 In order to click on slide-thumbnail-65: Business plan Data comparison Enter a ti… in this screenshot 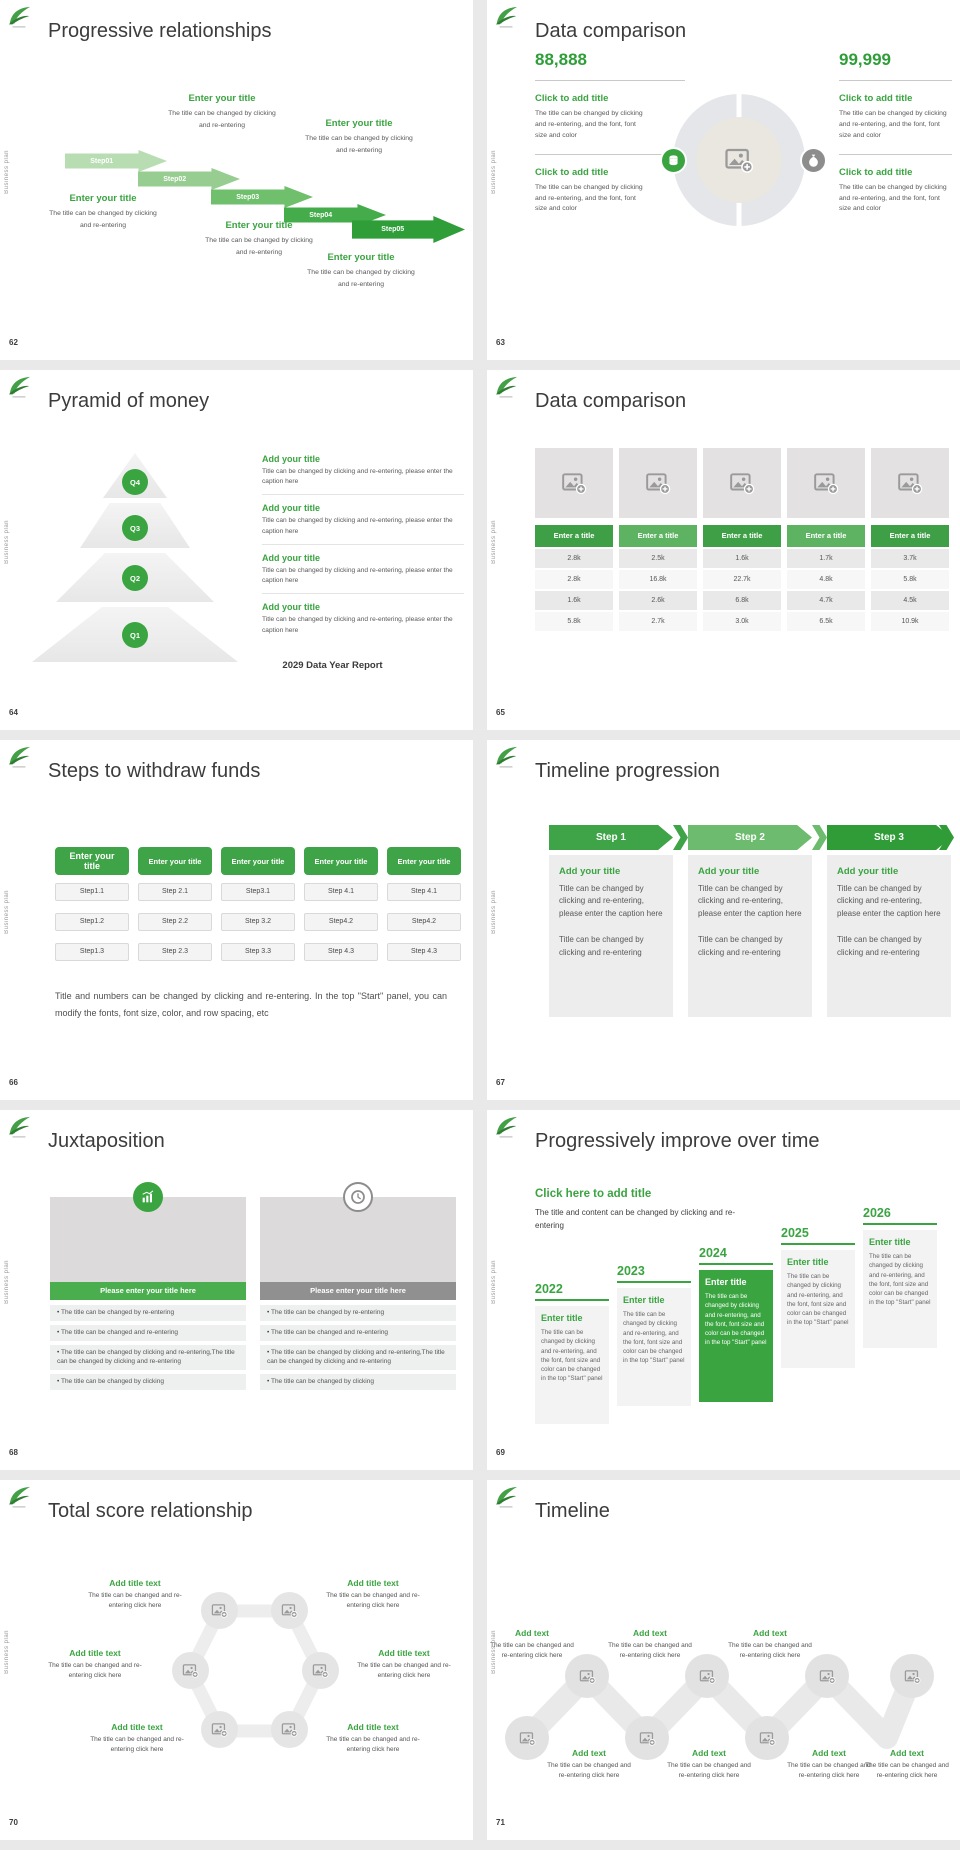, I will do `click(723, 550)`.